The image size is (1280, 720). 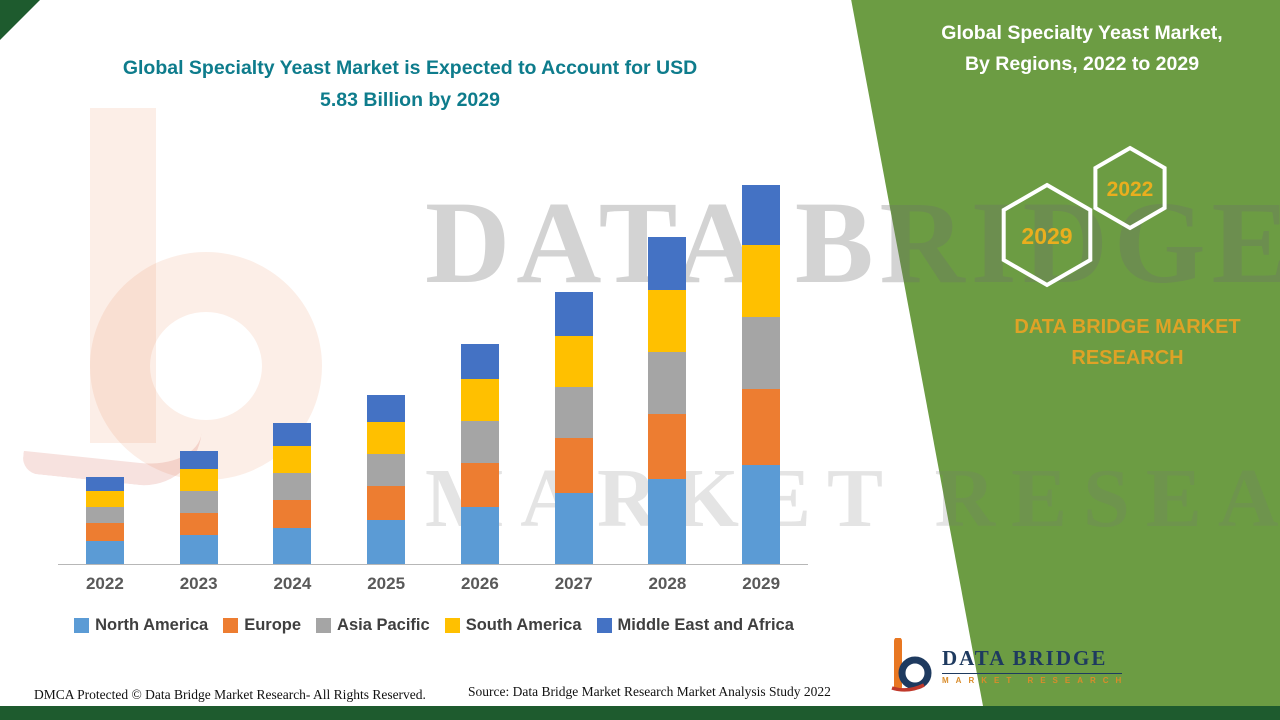 I want to click on stacked-bar-2025, so click(x=386, y=479).